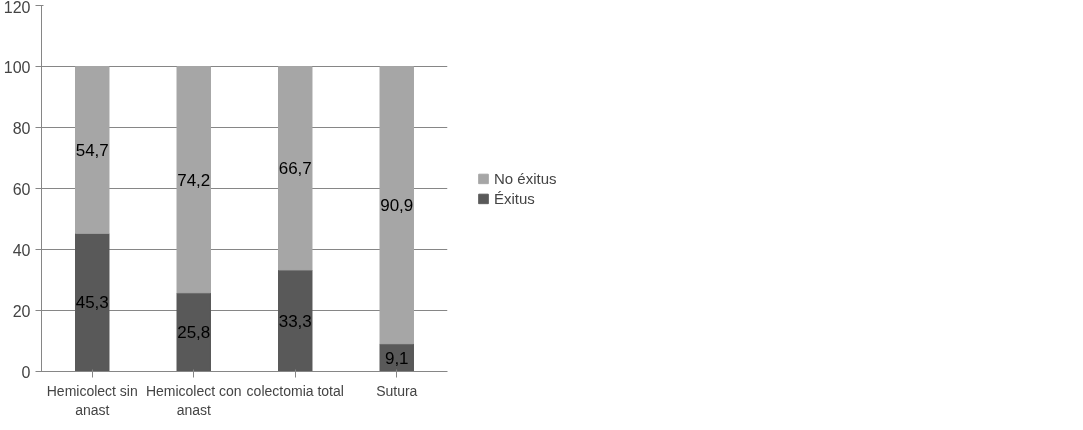 The image size is (1083, 430). Describe the element at coordinates (525, 178) in the screenshot. I see `legend-label: No éxitus` at that location.